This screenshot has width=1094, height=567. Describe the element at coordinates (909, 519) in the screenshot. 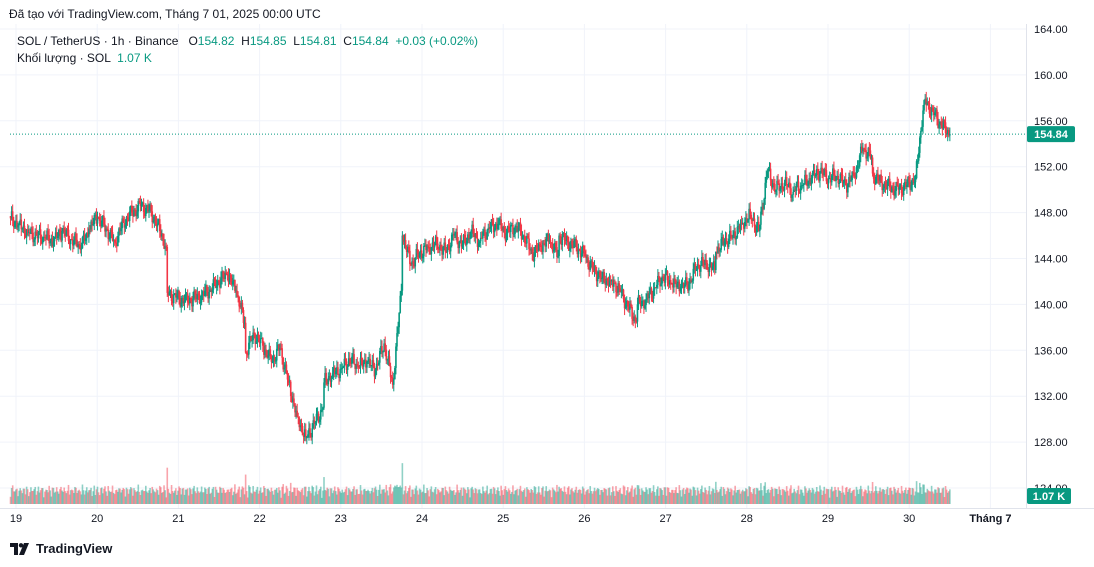

I see `x-tick-label: 30` at that location.